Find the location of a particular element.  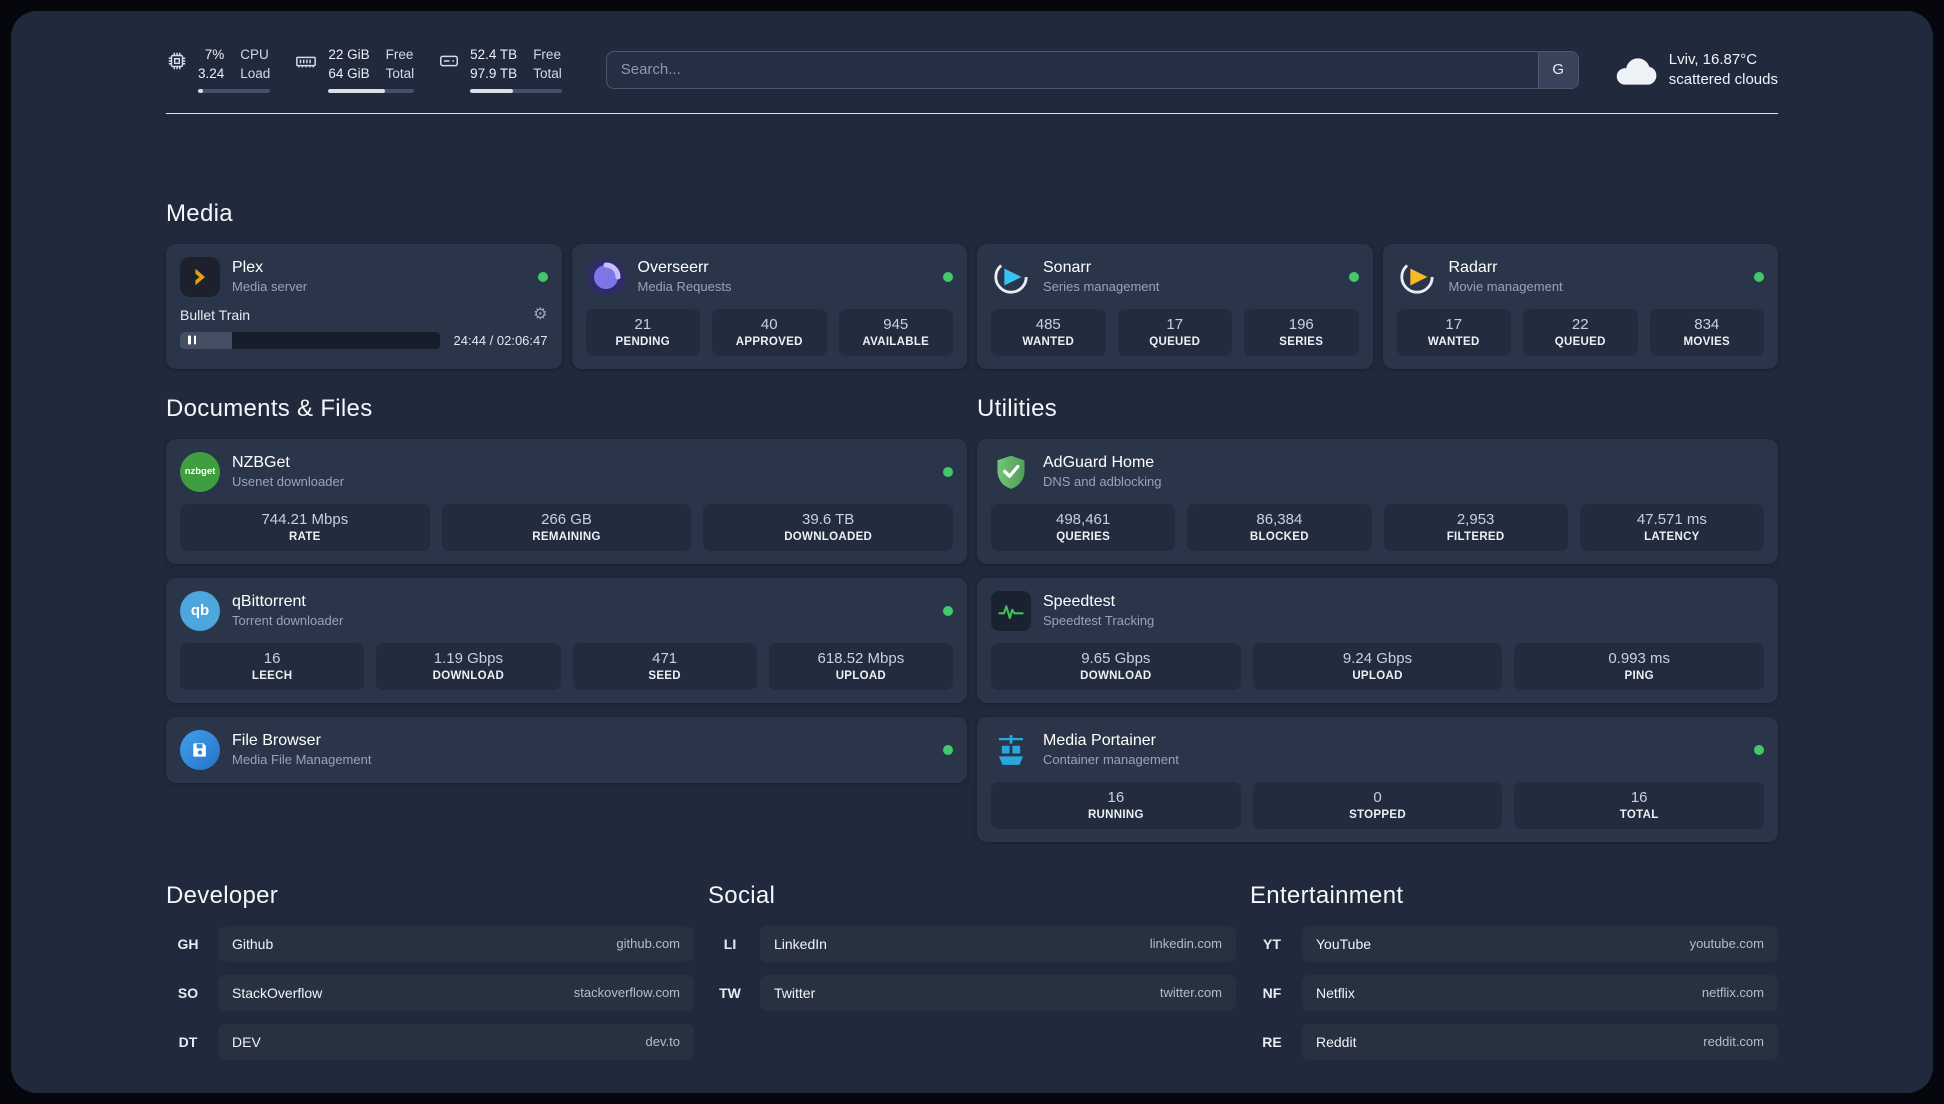

bookmark-stackoverflow: SO StackOverflow stackoverflow.com is located at coordinates (430, 992).